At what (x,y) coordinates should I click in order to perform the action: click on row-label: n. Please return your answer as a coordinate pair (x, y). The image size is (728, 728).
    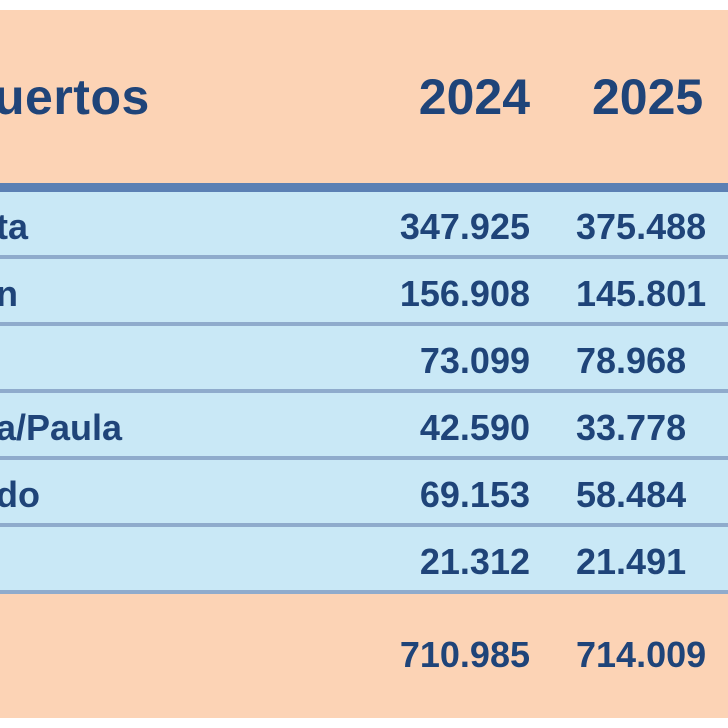
    Looking at the image, I should click on (9, 293).